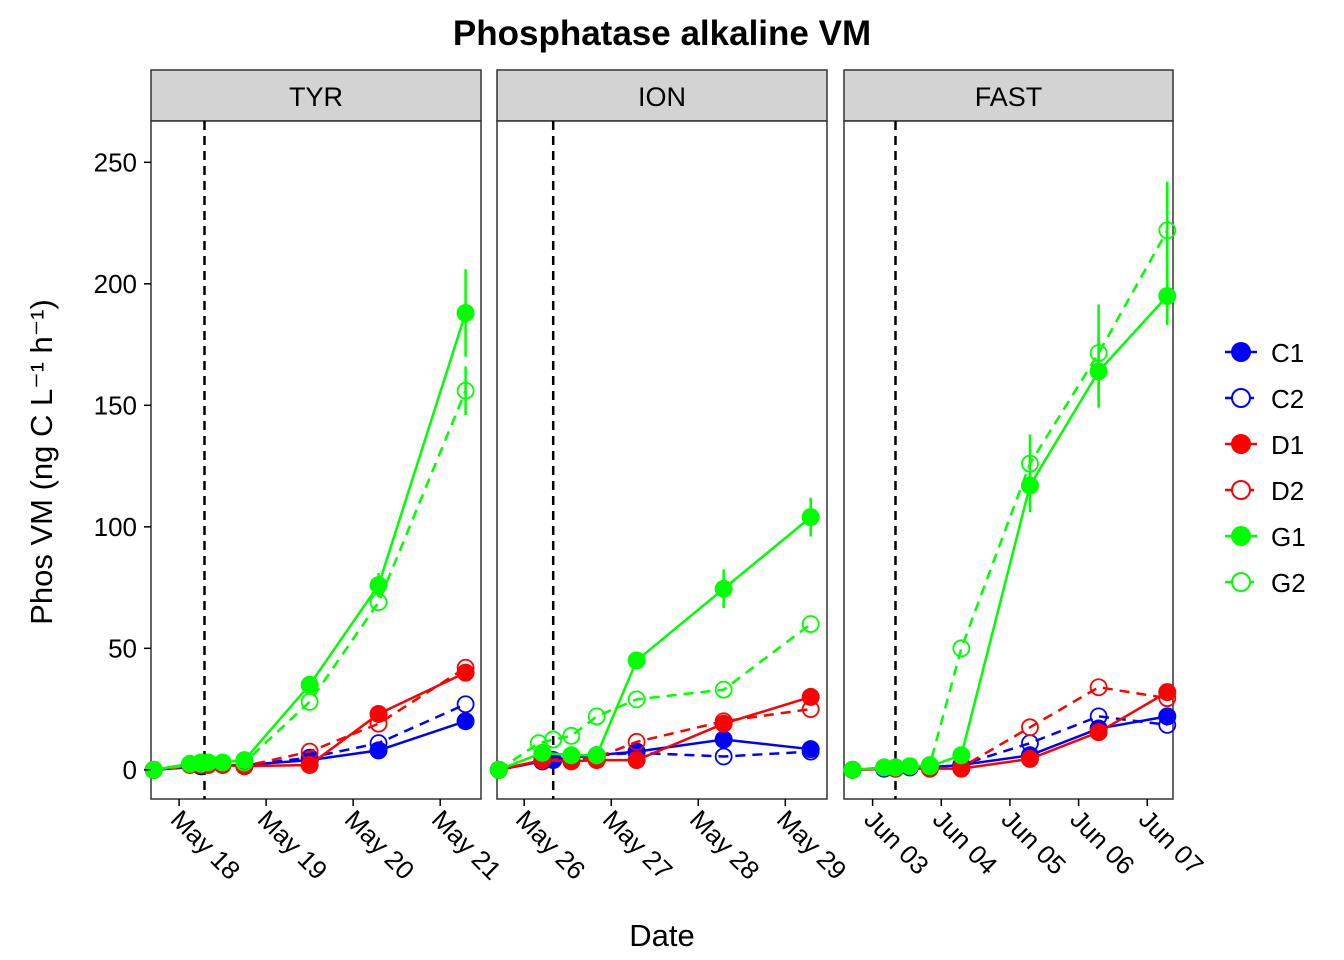 Image resolution: width=1344 pixels, height=960 pixels. I want to click on panel-strip-label: ION, so click(662, 97).